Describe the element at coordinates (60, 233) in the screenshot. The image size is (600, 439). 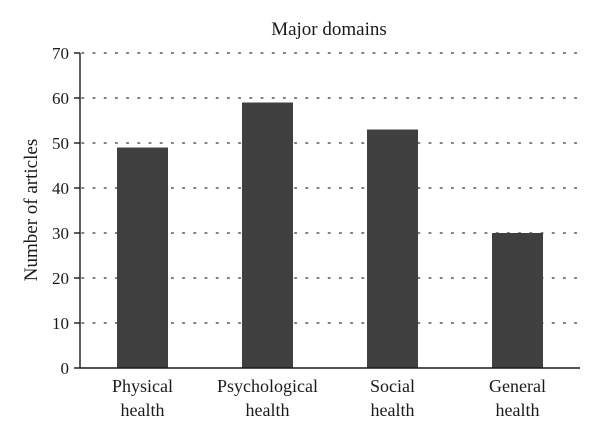
I see `y-tick-label: 30` at that location.